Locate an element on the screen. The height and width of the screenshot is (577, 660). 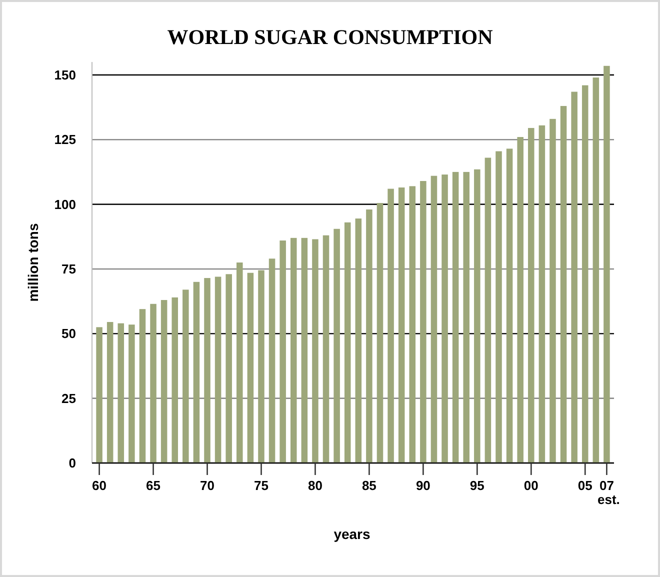
x-tick-label: 05 is located at coordinates (585, 485).